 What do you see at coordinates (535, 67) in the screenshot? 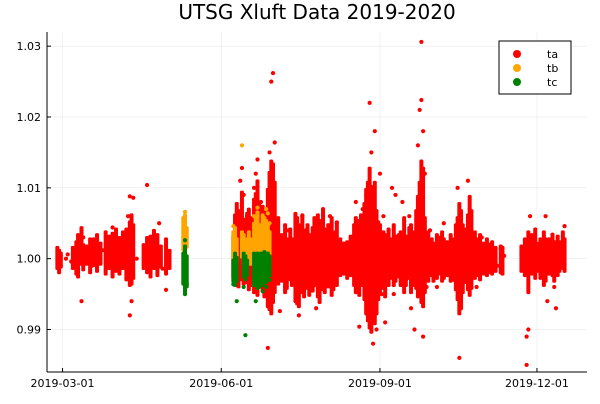
I see `legend-box` at bounding box center [535, 67].